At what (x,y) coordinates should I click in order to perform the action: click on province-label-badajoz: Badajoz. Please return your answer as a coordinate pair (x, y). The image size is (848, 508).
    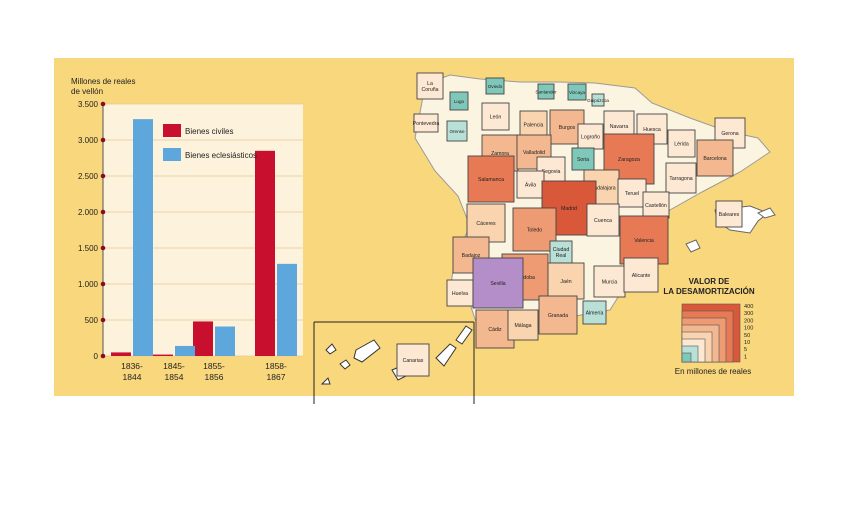
    Looking at the image, I should click on (471, 256).